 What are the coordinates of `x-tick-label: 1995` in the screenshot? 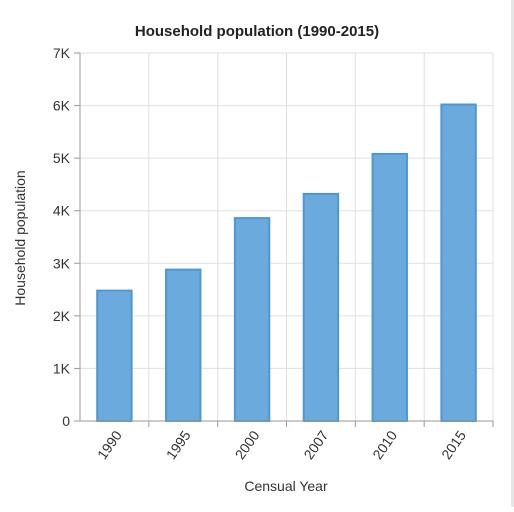 It's located at (178, 444).